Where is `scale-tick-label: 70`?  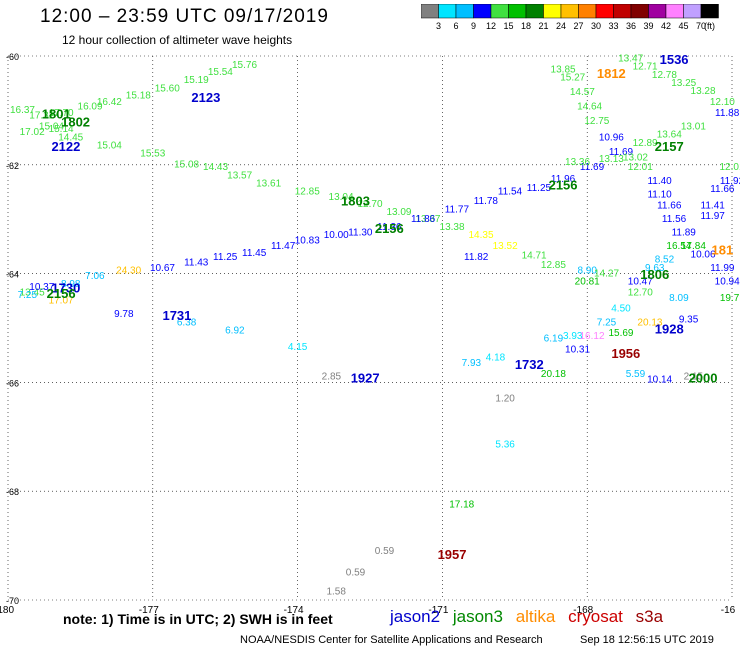
scale-tick-label: 70 is located at coordinates (701, 26).